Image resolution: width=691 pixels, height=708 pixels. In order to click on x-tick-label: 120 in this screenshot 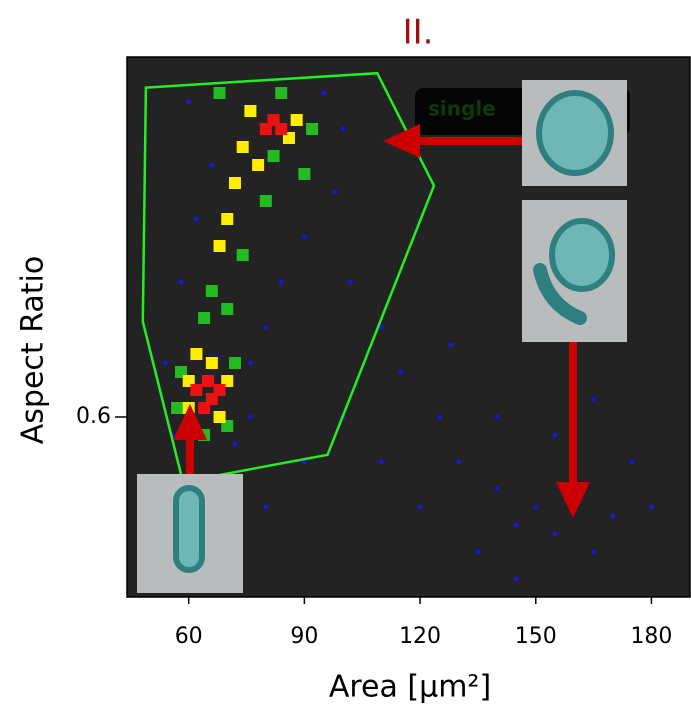, I will do `click(420, 636)`.